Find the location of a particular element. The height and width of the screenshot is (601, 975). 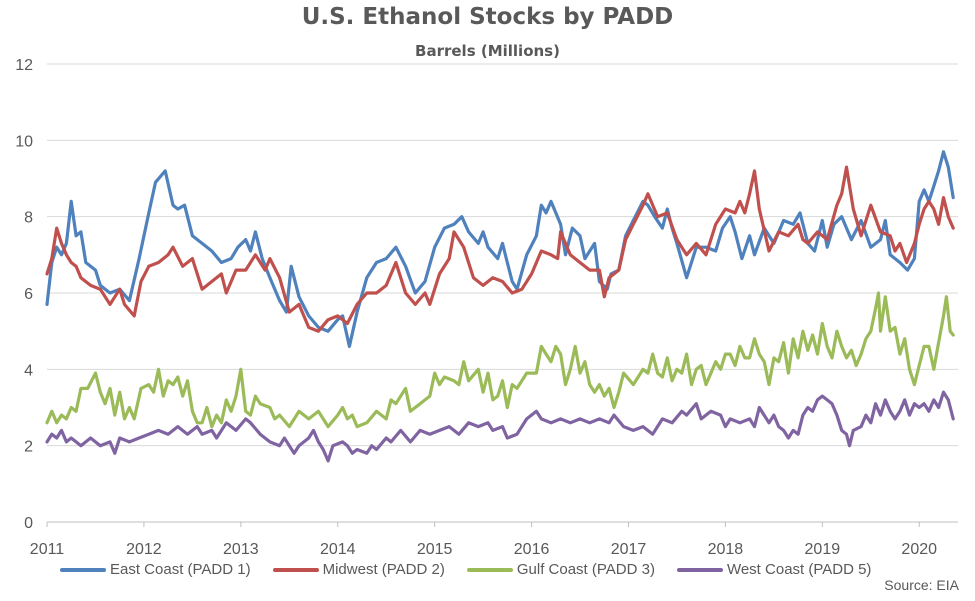

x-tick-label: 2017 is located at coordinates (629, 549).